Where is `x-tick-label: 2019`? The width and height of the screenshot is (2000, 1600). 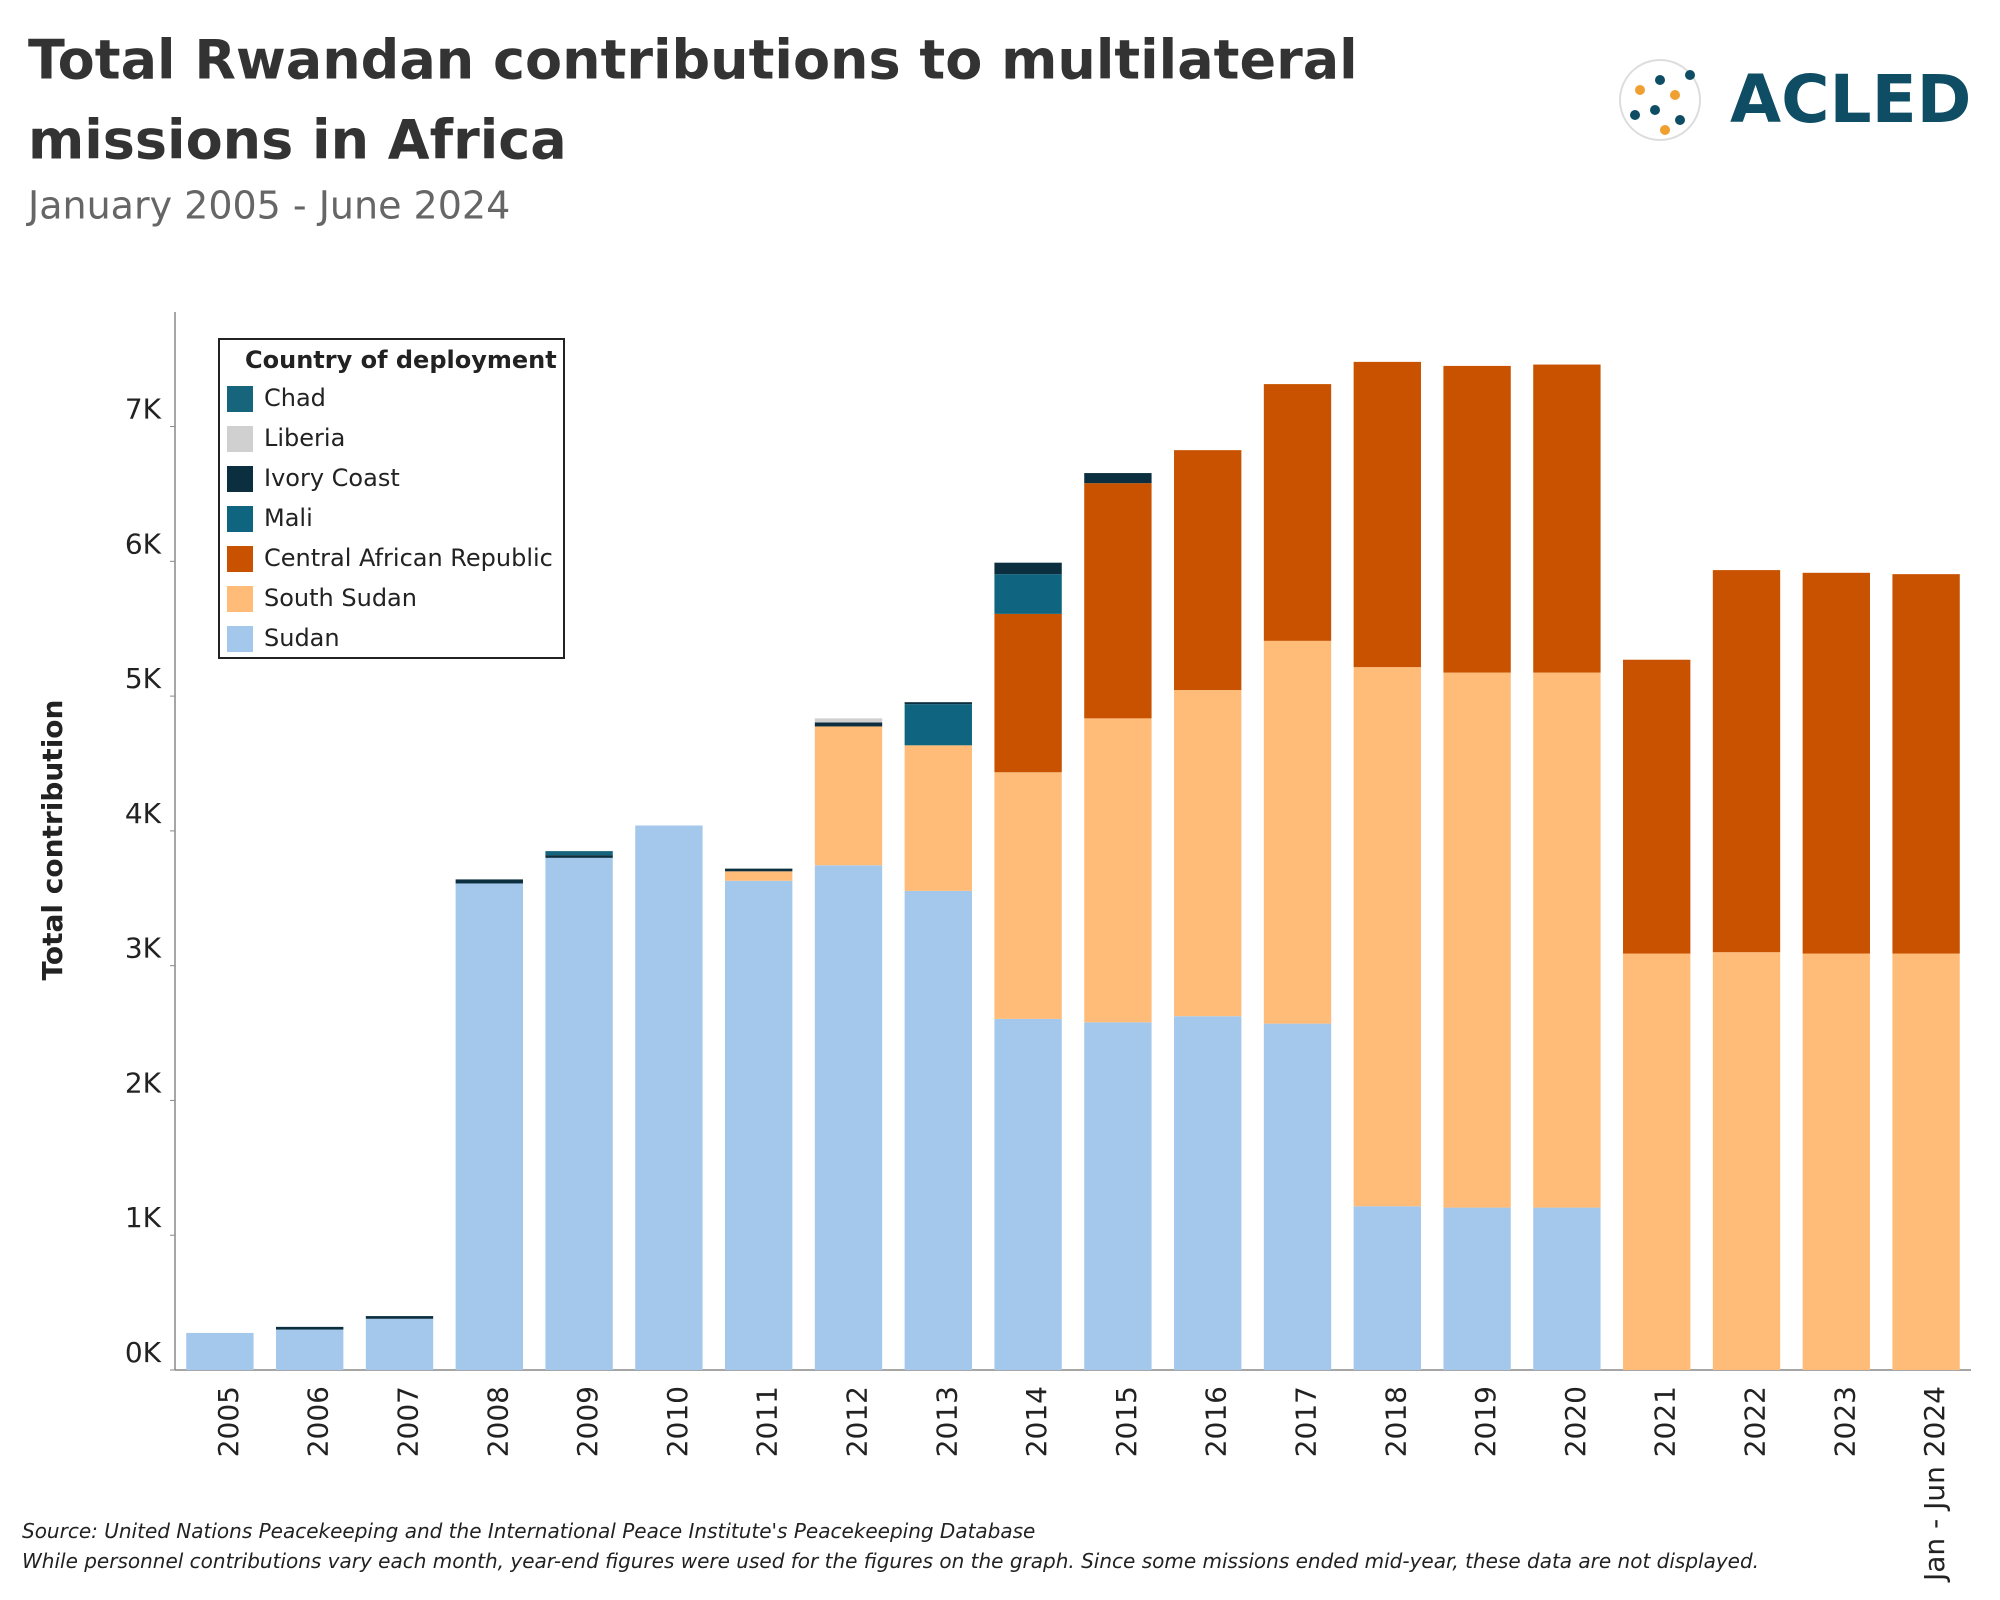 x-tick-label: 2019 is located at coordinates (1485, 1421).